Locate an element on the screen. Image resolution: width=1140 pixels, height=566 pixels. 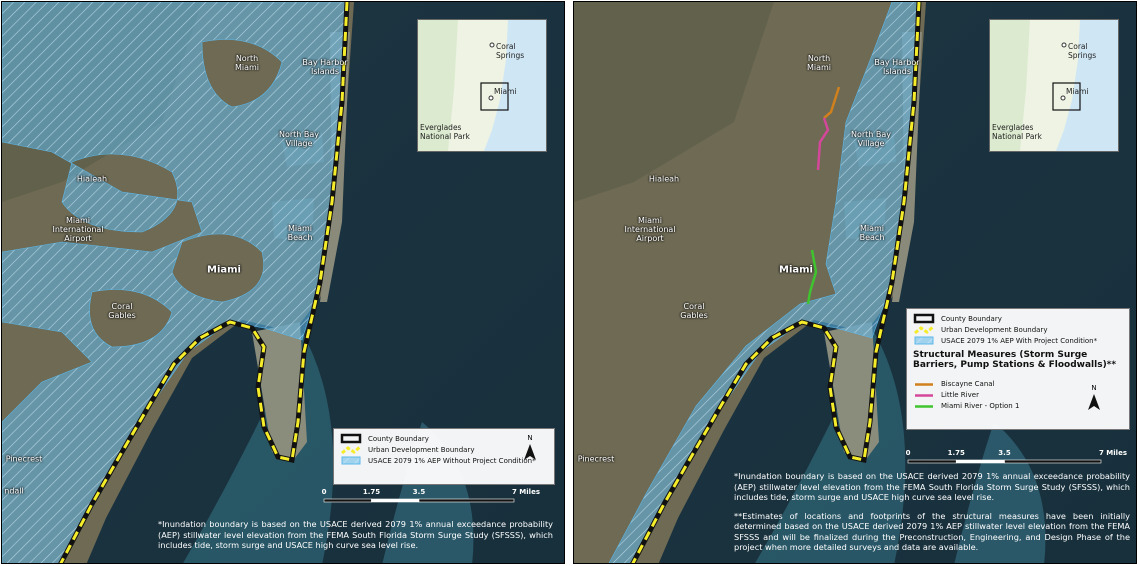
place-label: ndall is located at coordinates (14, 491).